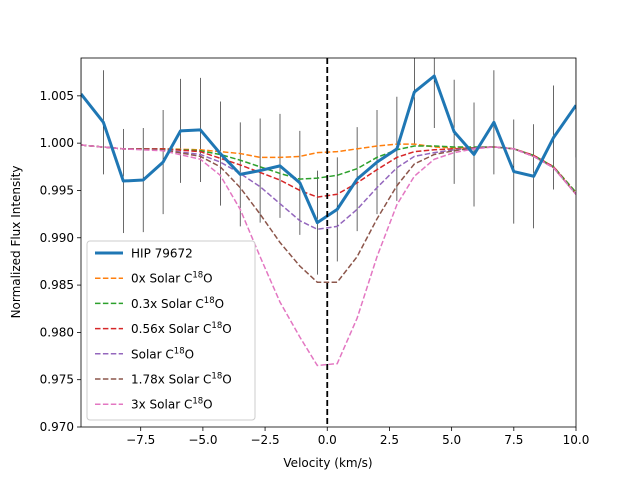  Describe the element at coordinates (60, 261) in the screenshot. I see `y-axis: 0.970 0.975 0.980 0.985 0.990 0.995 1.000 1.005` at that location.